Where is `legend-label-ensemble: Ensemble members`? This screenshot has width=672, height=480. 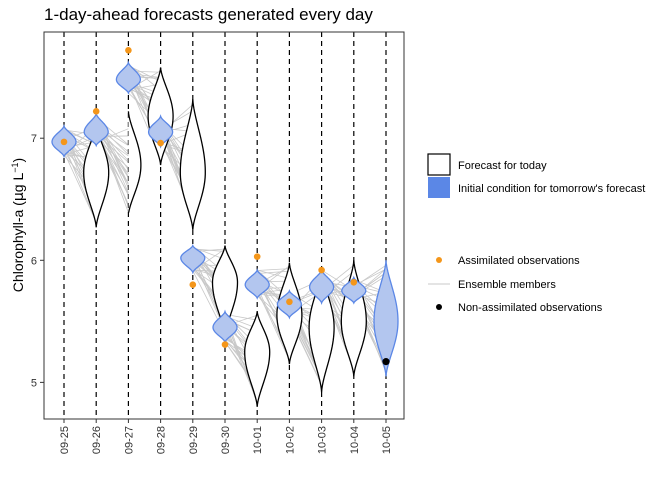
legend-label-ensemble: Ensemble members is located at coordinates (507, 285).